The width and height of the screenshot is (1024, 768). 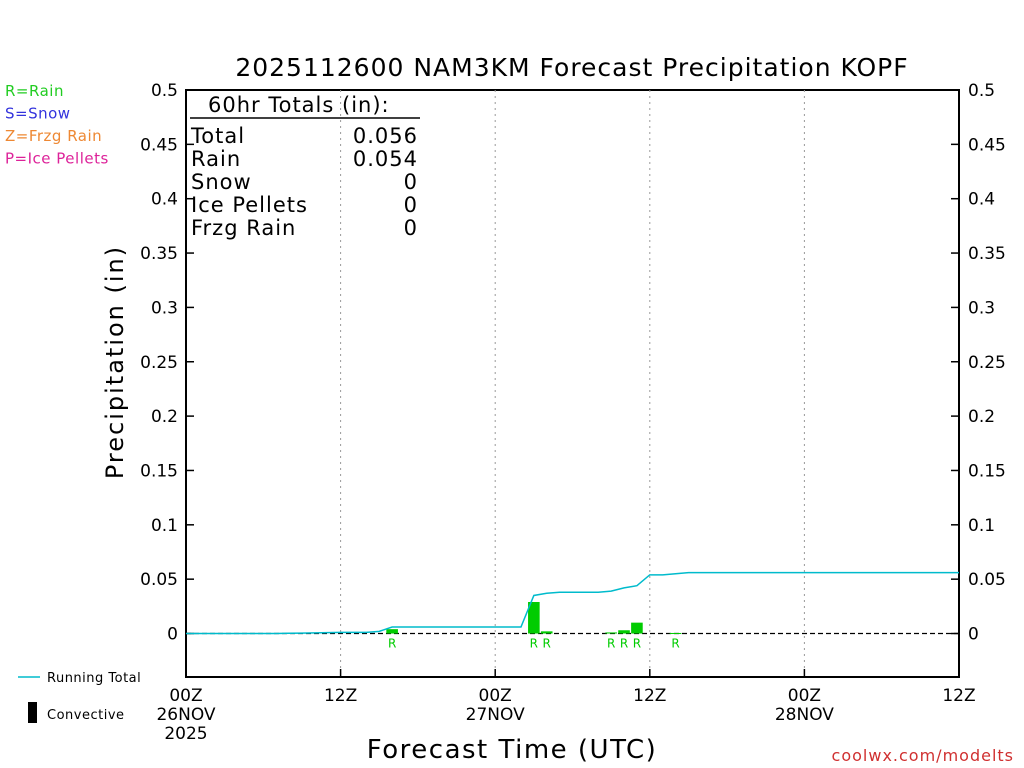 I want to click on precip-type-legend: R=Rain S=Snow Z=Frzg Rain P=Ice Pellets, so click(x=57, y=125).